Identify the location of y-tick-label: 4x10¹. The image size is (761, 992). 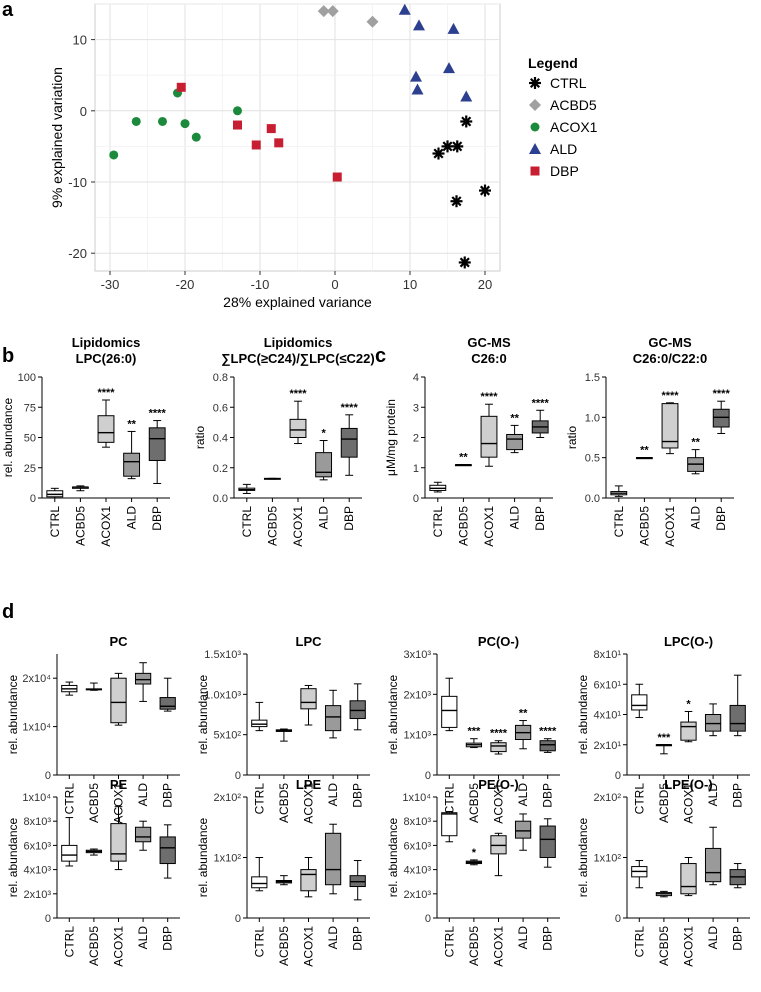
(607, 716).